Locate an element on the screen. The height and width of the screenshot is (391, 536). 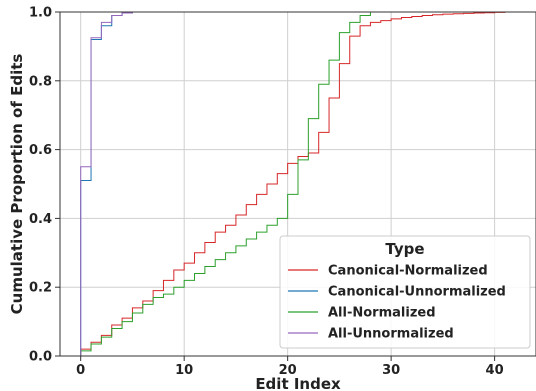
legend-label-3: All-Unnormalized is located at coordinates (391, 334).